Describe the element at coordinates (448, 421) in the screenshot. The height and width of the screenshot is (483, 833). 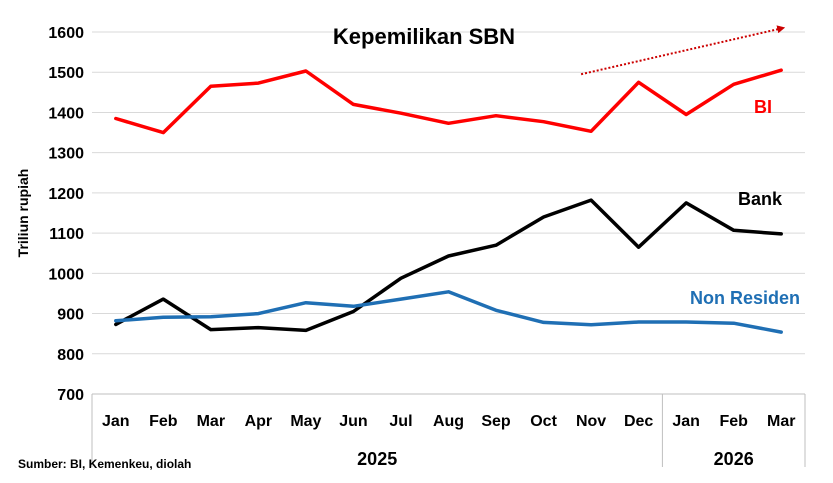
I see `x-tick-label: Aug` at that location.